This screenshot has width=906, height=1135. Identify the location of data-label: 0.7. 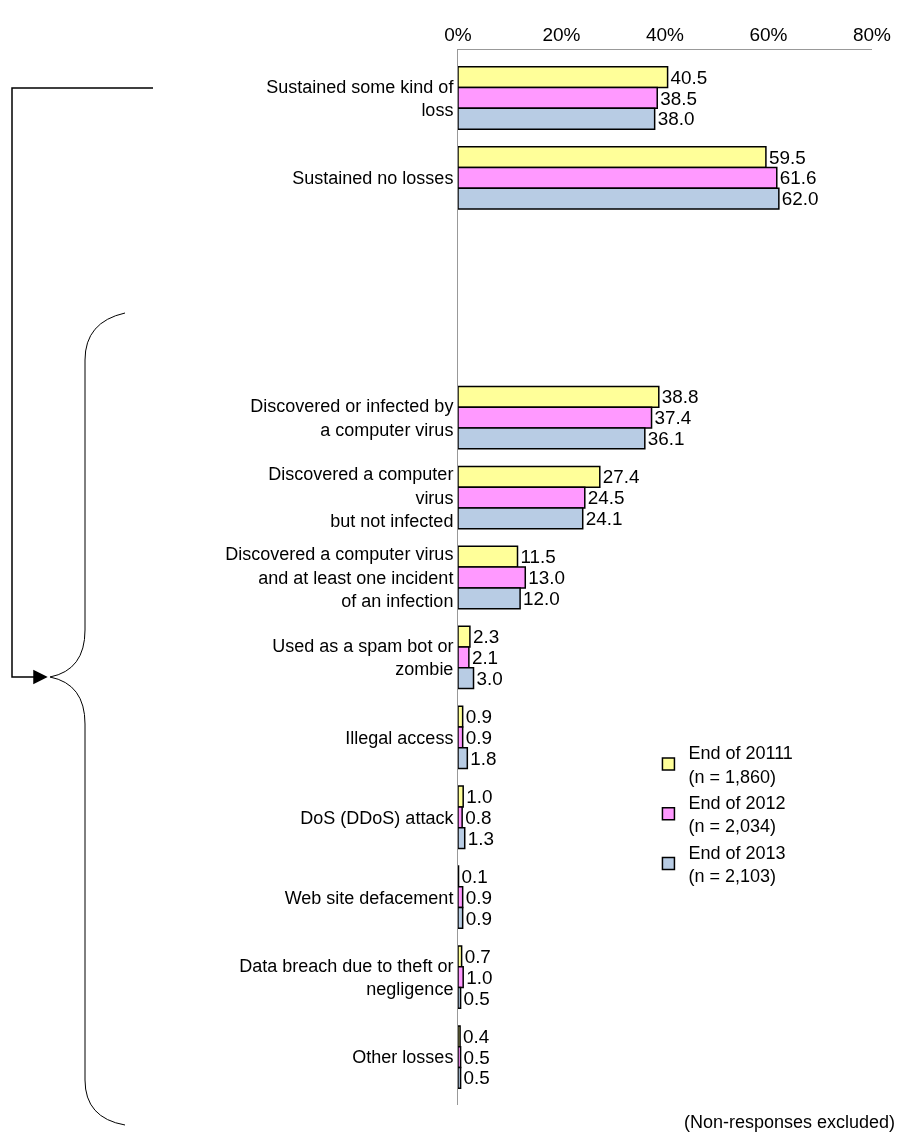
(477, 956).